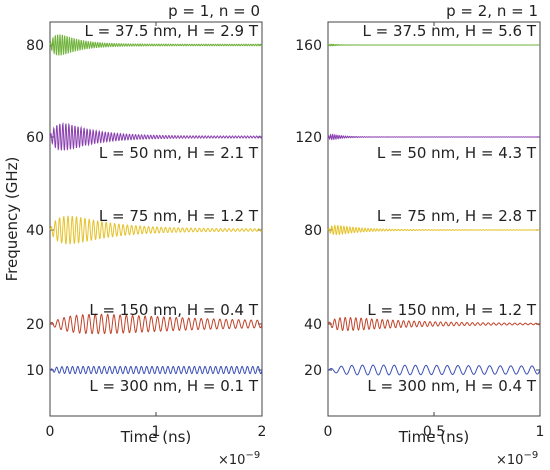 Image resolution: width=550 pixels, height=470 pixels. Describe the element at coordinates (457, 216) in the screenshot. I see `series-annotation: L = 75 nm, H = 2.8 T` at that location.